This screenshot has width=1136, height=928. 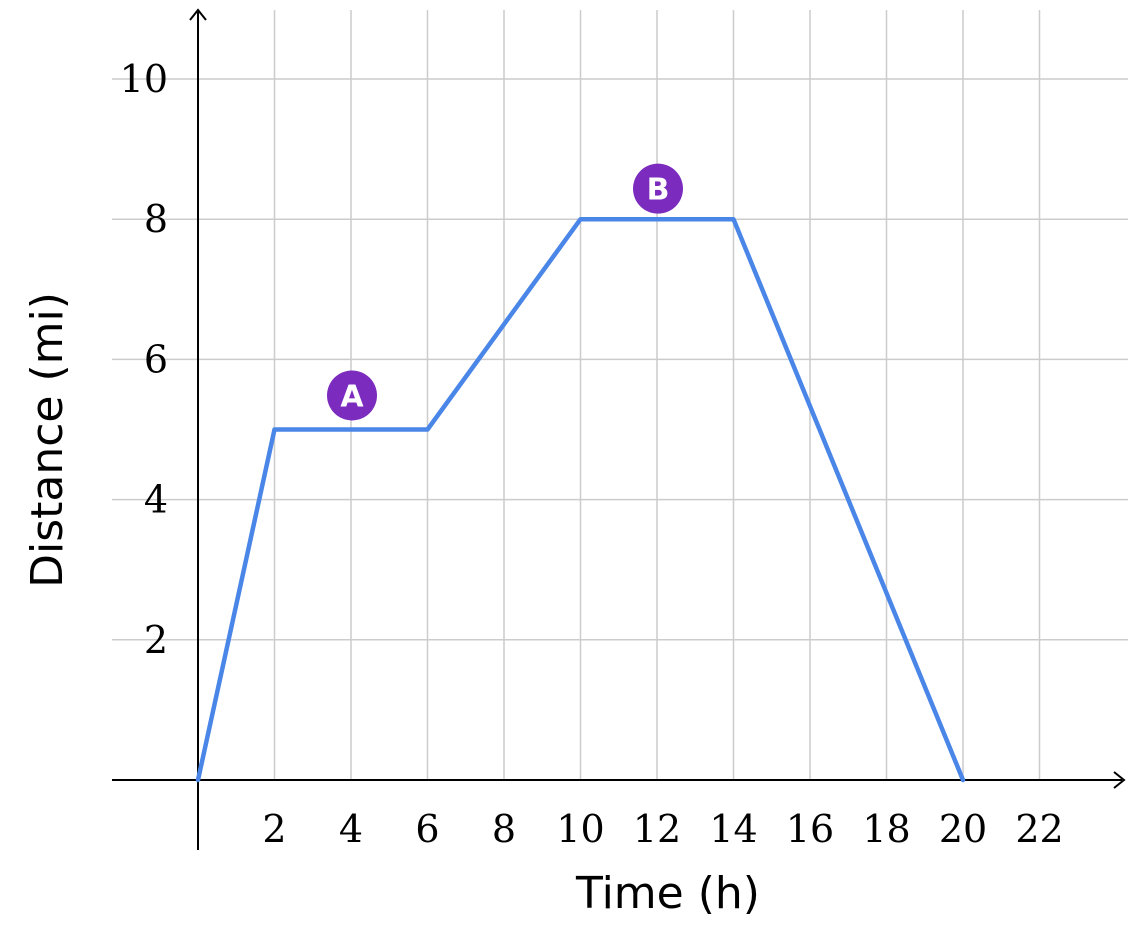 What do you see at coordinates (351, 829) in the screenshot?
I see `x-tick-label-4: 4` at bounding box center [351, 829].